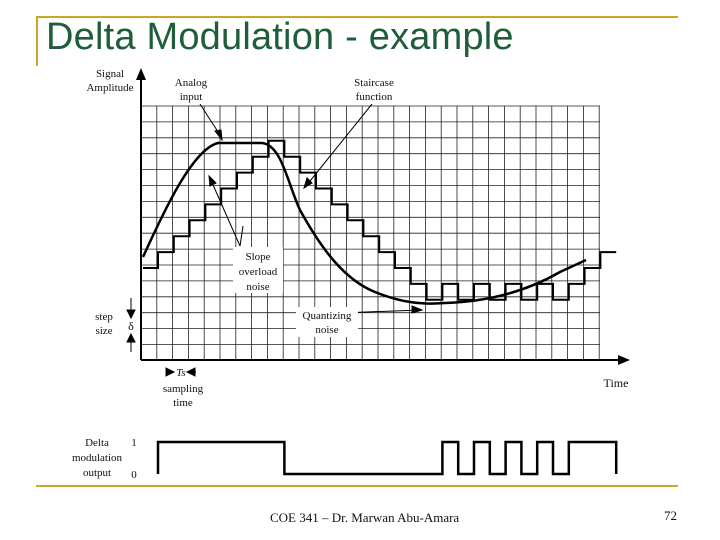 This screenshot has width=720, height=540. I want to click on staircase-pointer-head, so click(308, 183).